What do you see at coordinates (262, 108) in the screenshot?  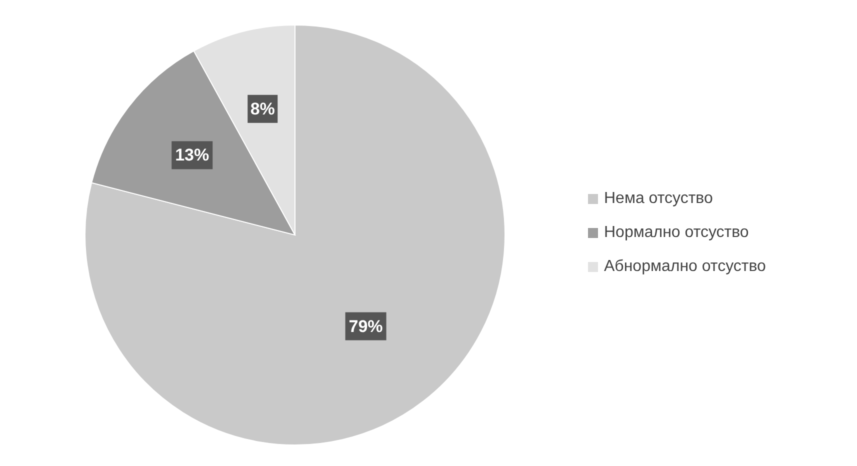 I see `data-label: 8%` at bounding box center [262, 108].